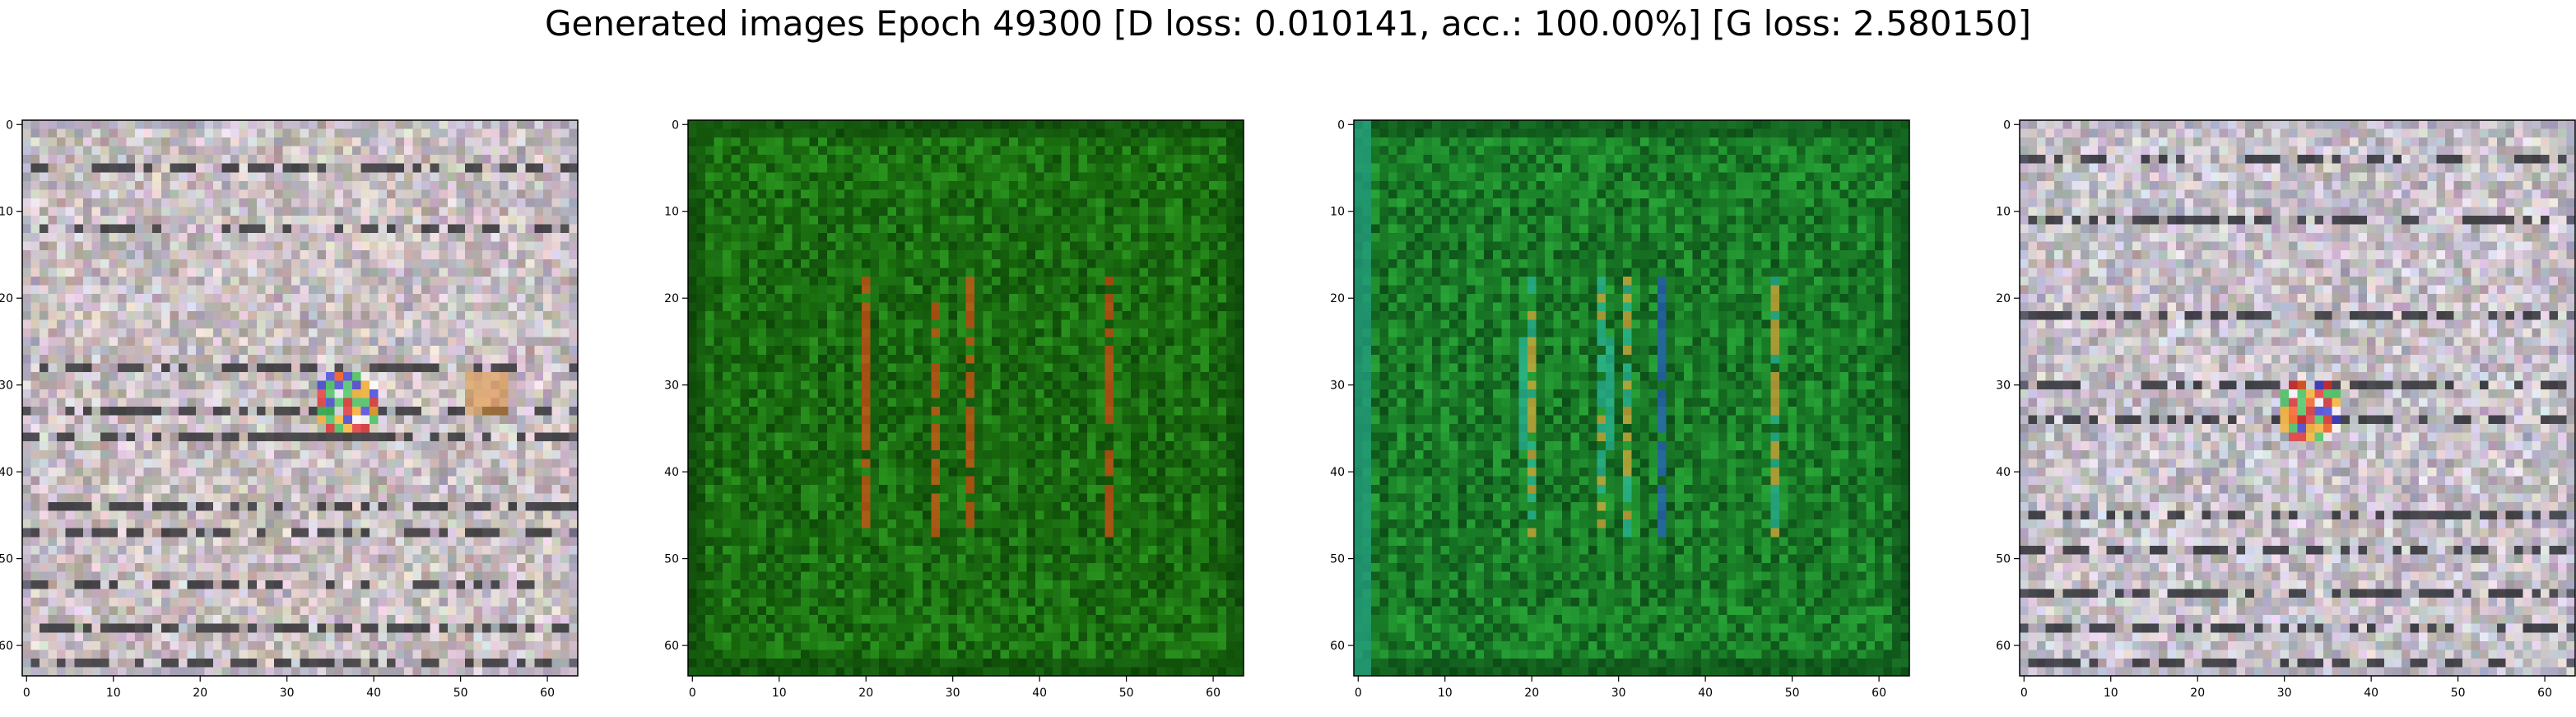 This screenshot has width=2576, height=717. Describe the element at coordinates (6, 646) in the screenshot. I see `y-tick-label: 60` at that location.